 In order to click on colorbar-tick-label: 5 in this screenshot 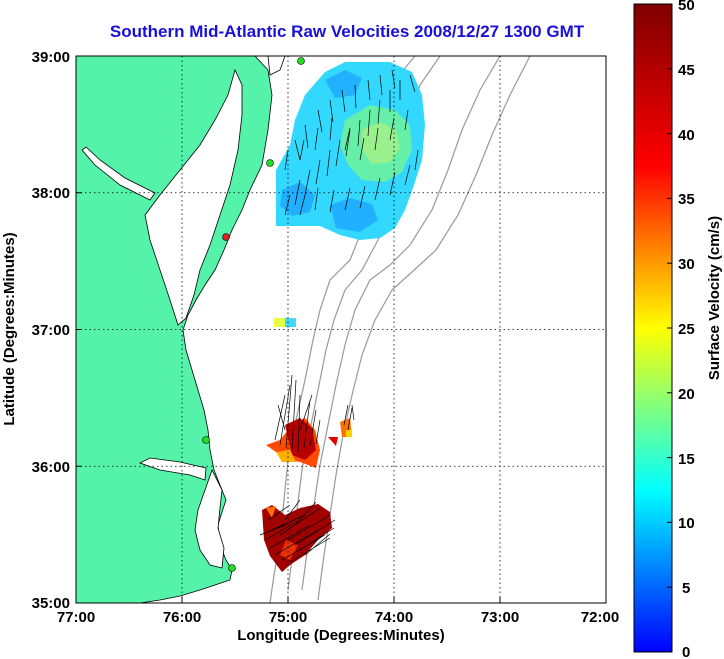, I will do `click(686, 588)`.